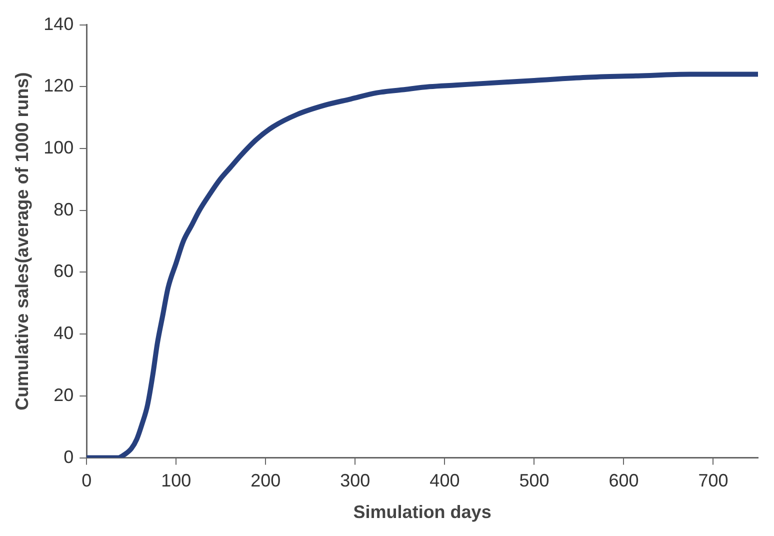  What do you see at coordinates (445, 480) in the screenshot?
I see `x-tick-label: 400` at bounding box center [445, 480].